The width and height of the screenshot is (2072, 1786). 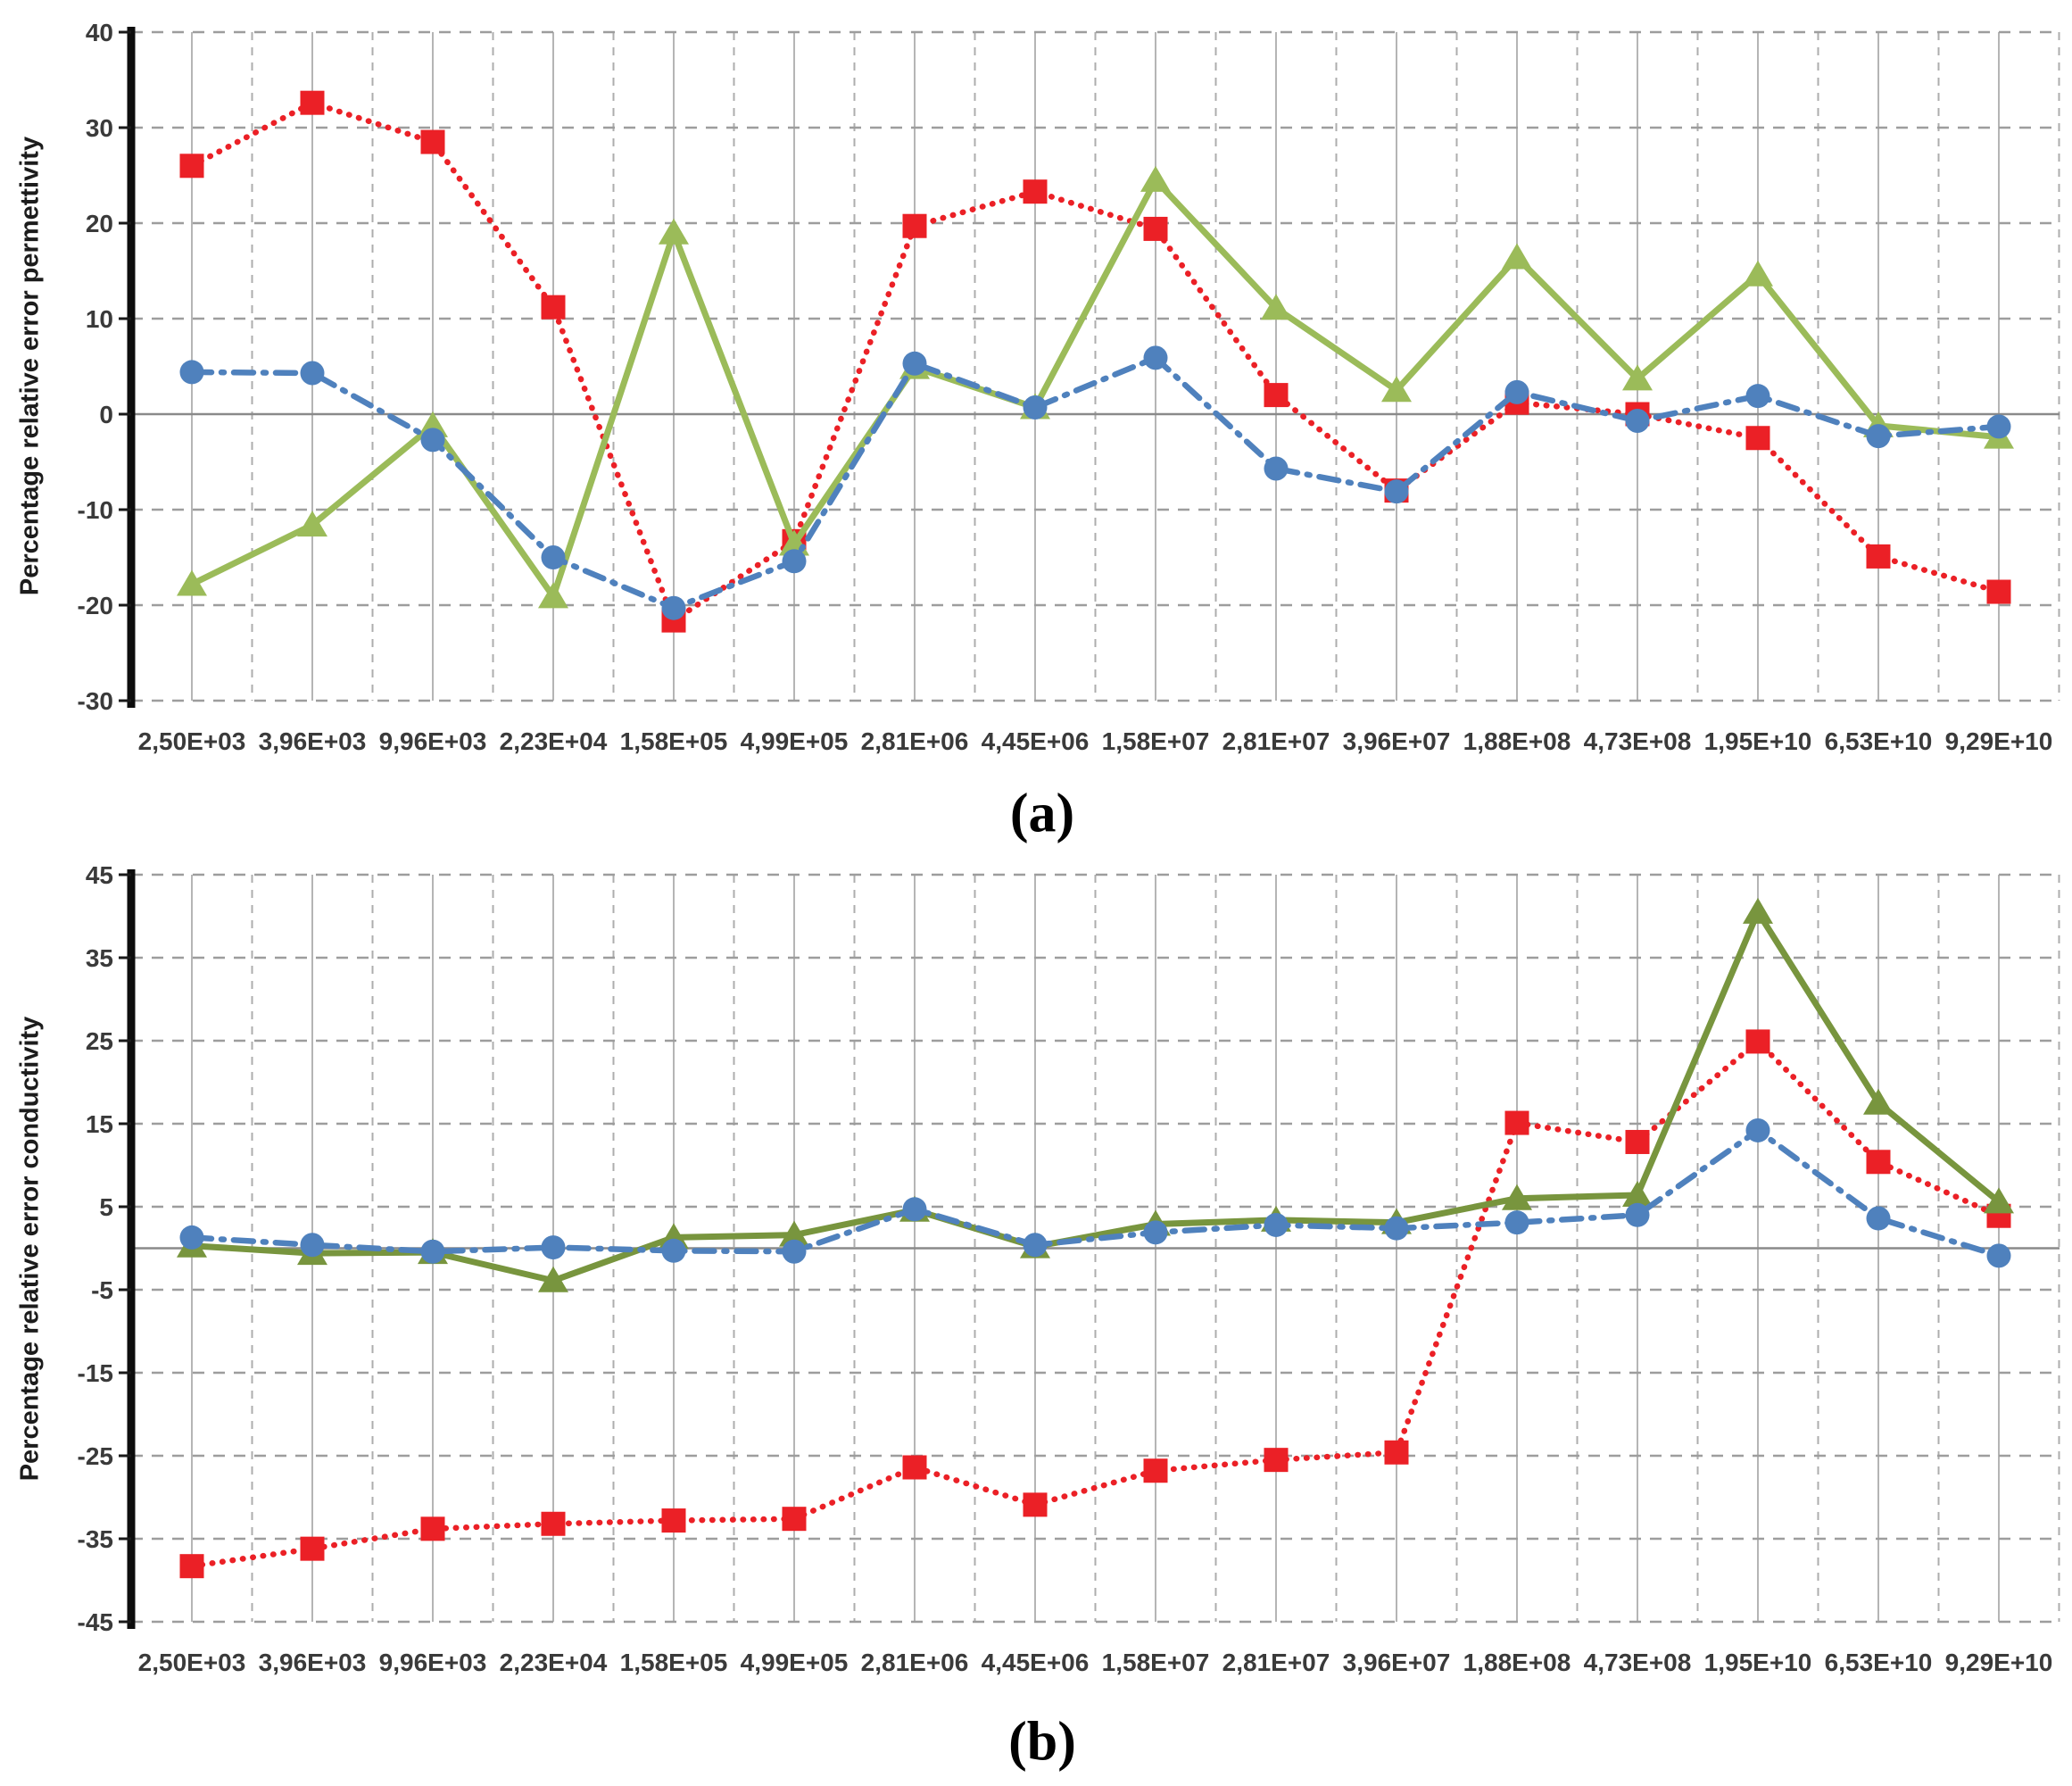 I want to click on y-tick-label: 20, so click(x=99, y=223).